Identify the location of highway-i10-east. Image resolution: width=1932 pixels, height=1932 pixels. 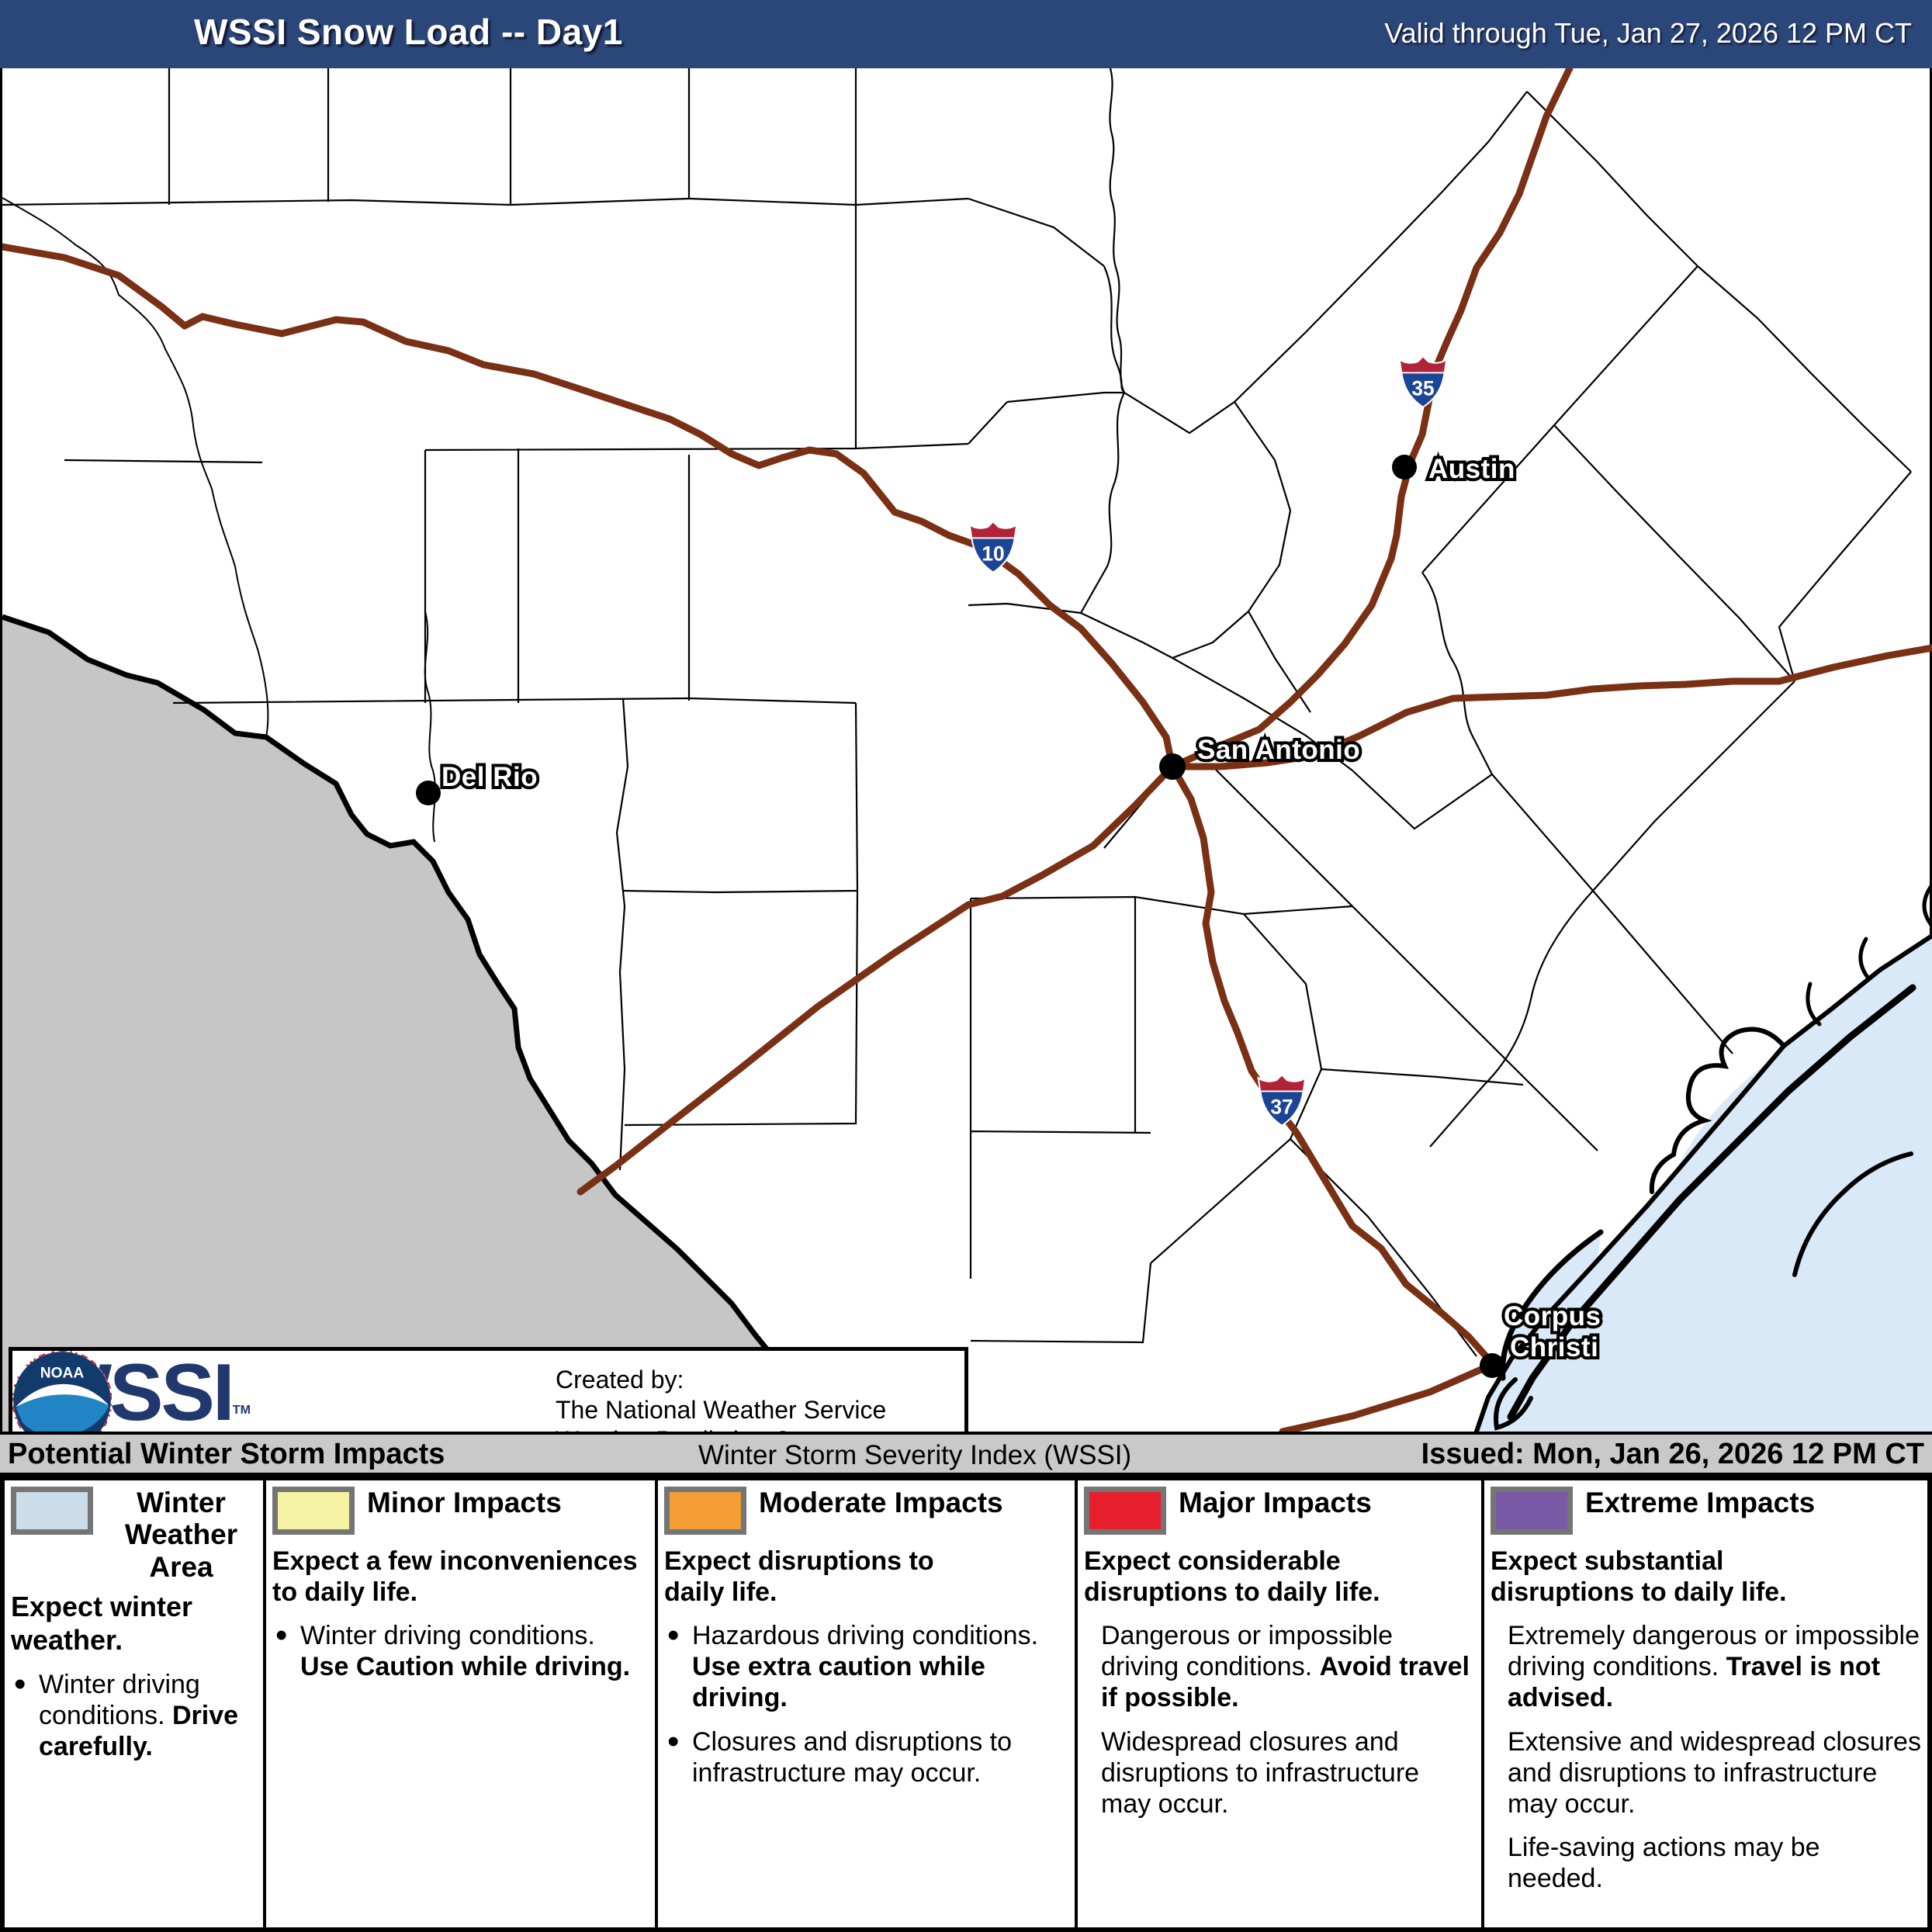
(1550, 707).